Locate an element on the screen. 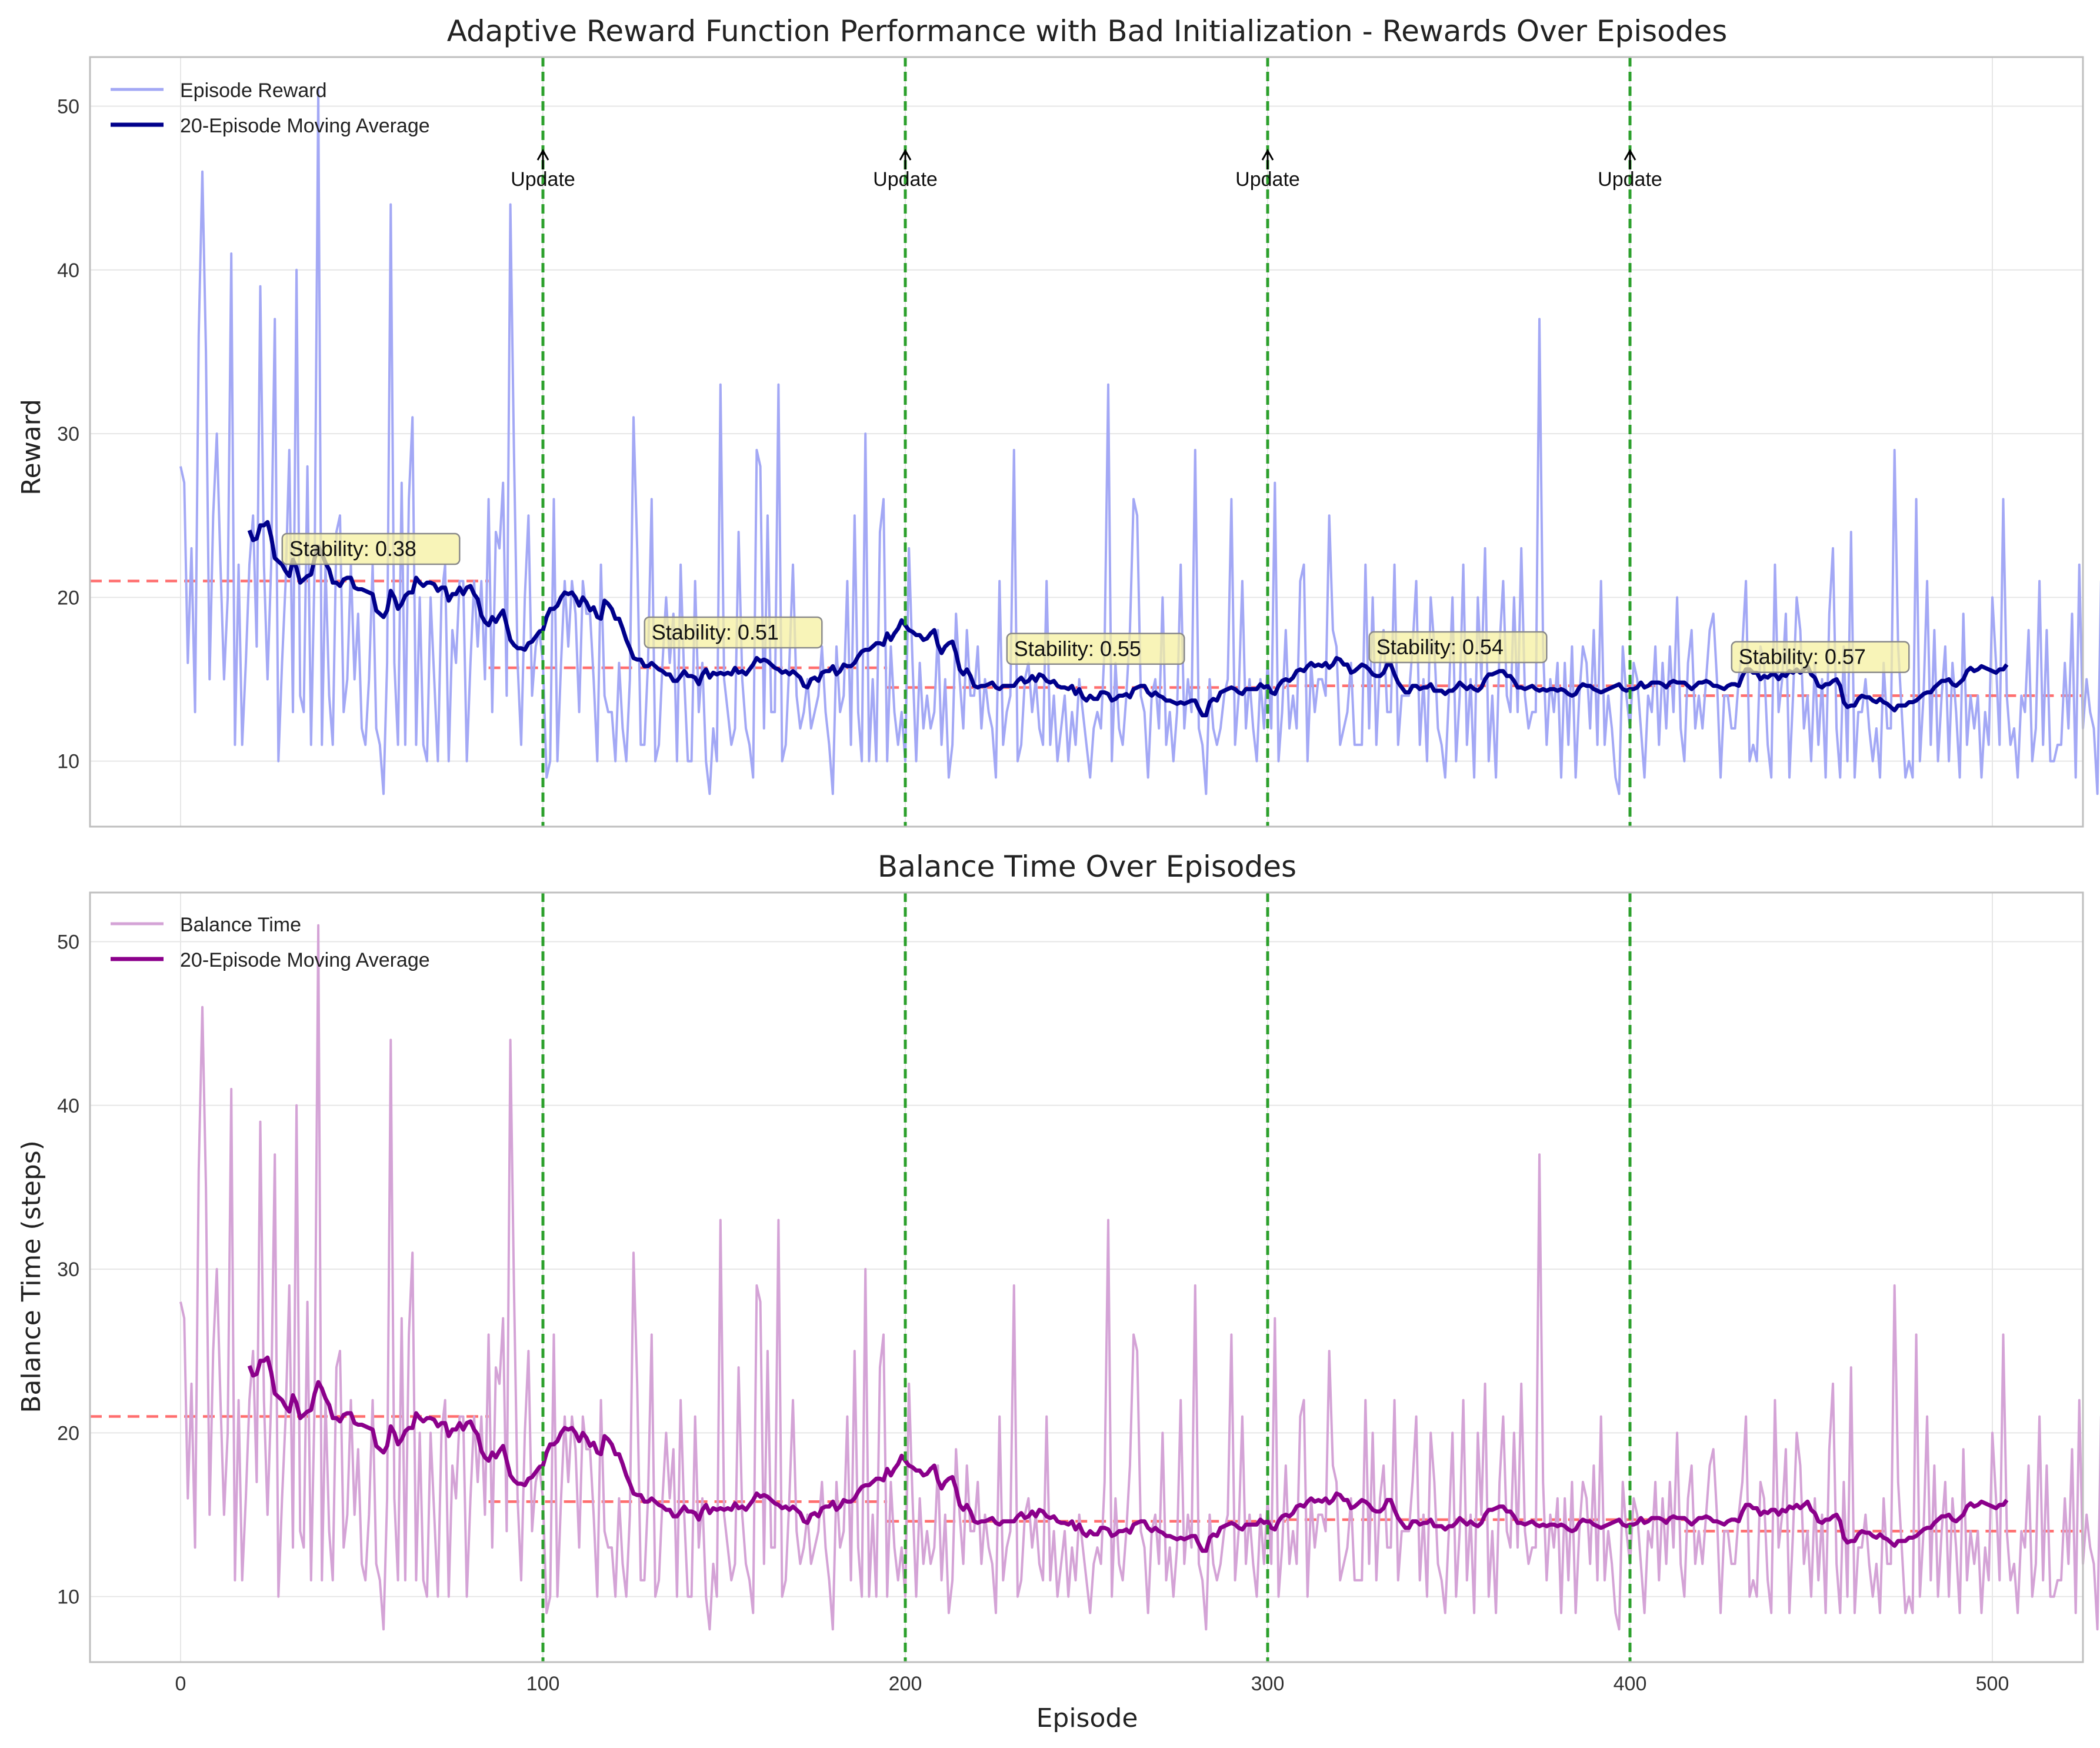  x-tick-label: 300 is located at coordinates (1268, 1684).